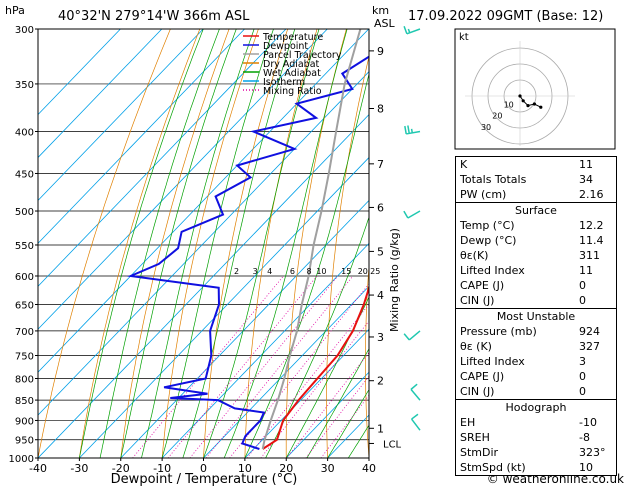 Image resolution: width=629 pixels, height=486 pixels. Describe the element at coordinates (380, 295) in the screenshot. I see `km-tick-label: 4` at that location.